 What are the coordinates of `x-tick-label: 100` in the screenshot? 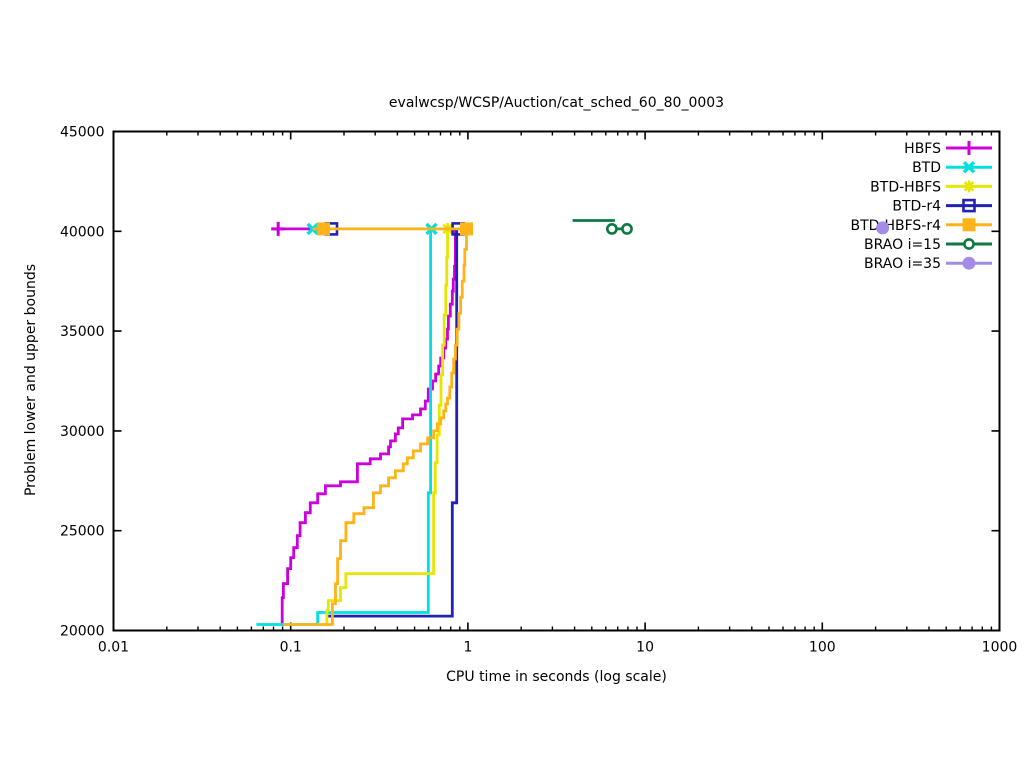 It's located at (822, 648).